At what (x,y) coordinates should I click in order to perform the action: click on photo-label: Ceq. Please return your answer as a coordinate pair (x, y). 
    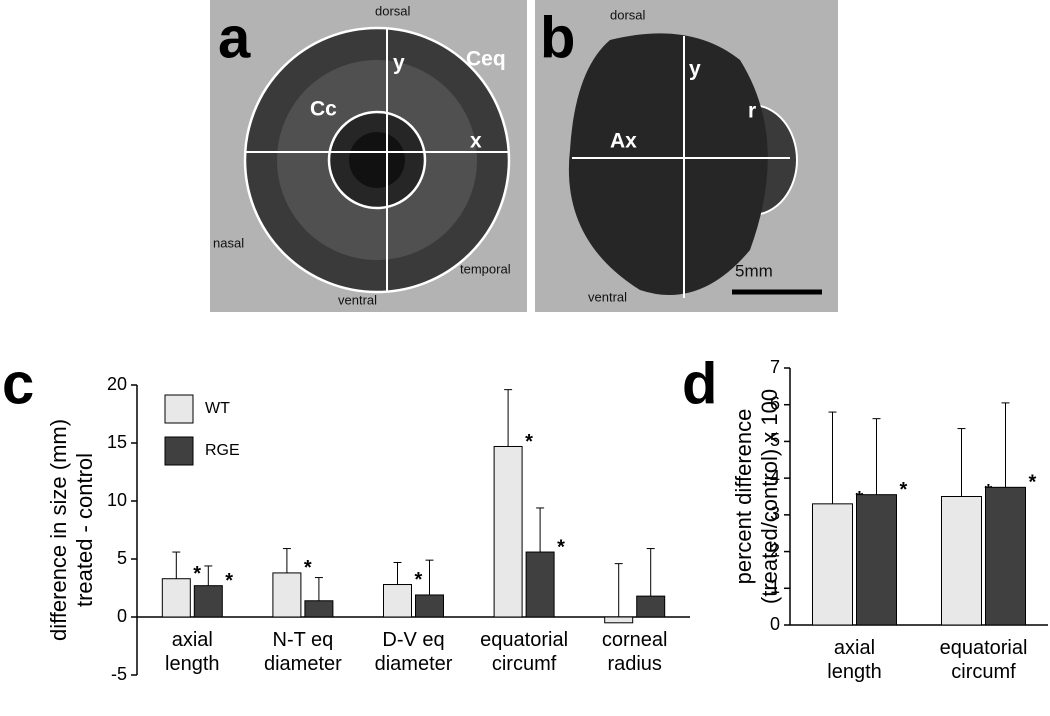
    Looking at the image, I should click on (486, 59).